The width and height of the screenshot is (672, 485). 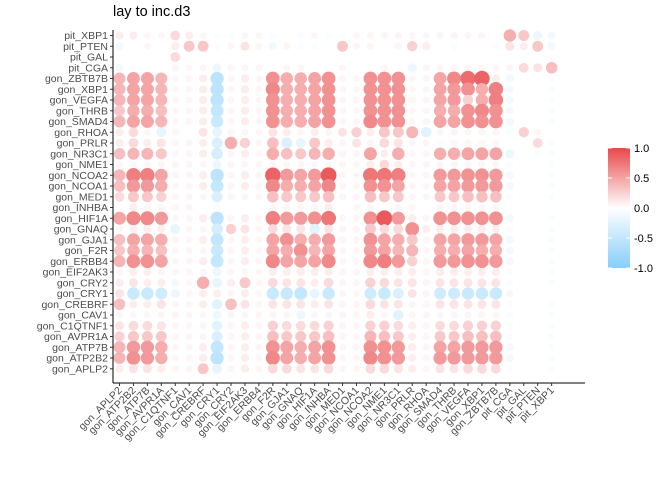 What do you see at coordinates (76, 79) in the screenshot?
I see `y-tick-label: gon_ZBTB7B` at bounding box center [76, 79].